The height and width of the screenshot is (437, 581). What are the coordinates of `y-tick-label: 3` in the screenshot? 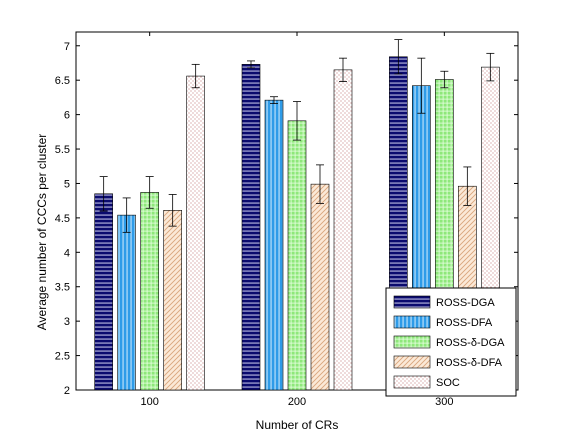 It's located at (67, 322).